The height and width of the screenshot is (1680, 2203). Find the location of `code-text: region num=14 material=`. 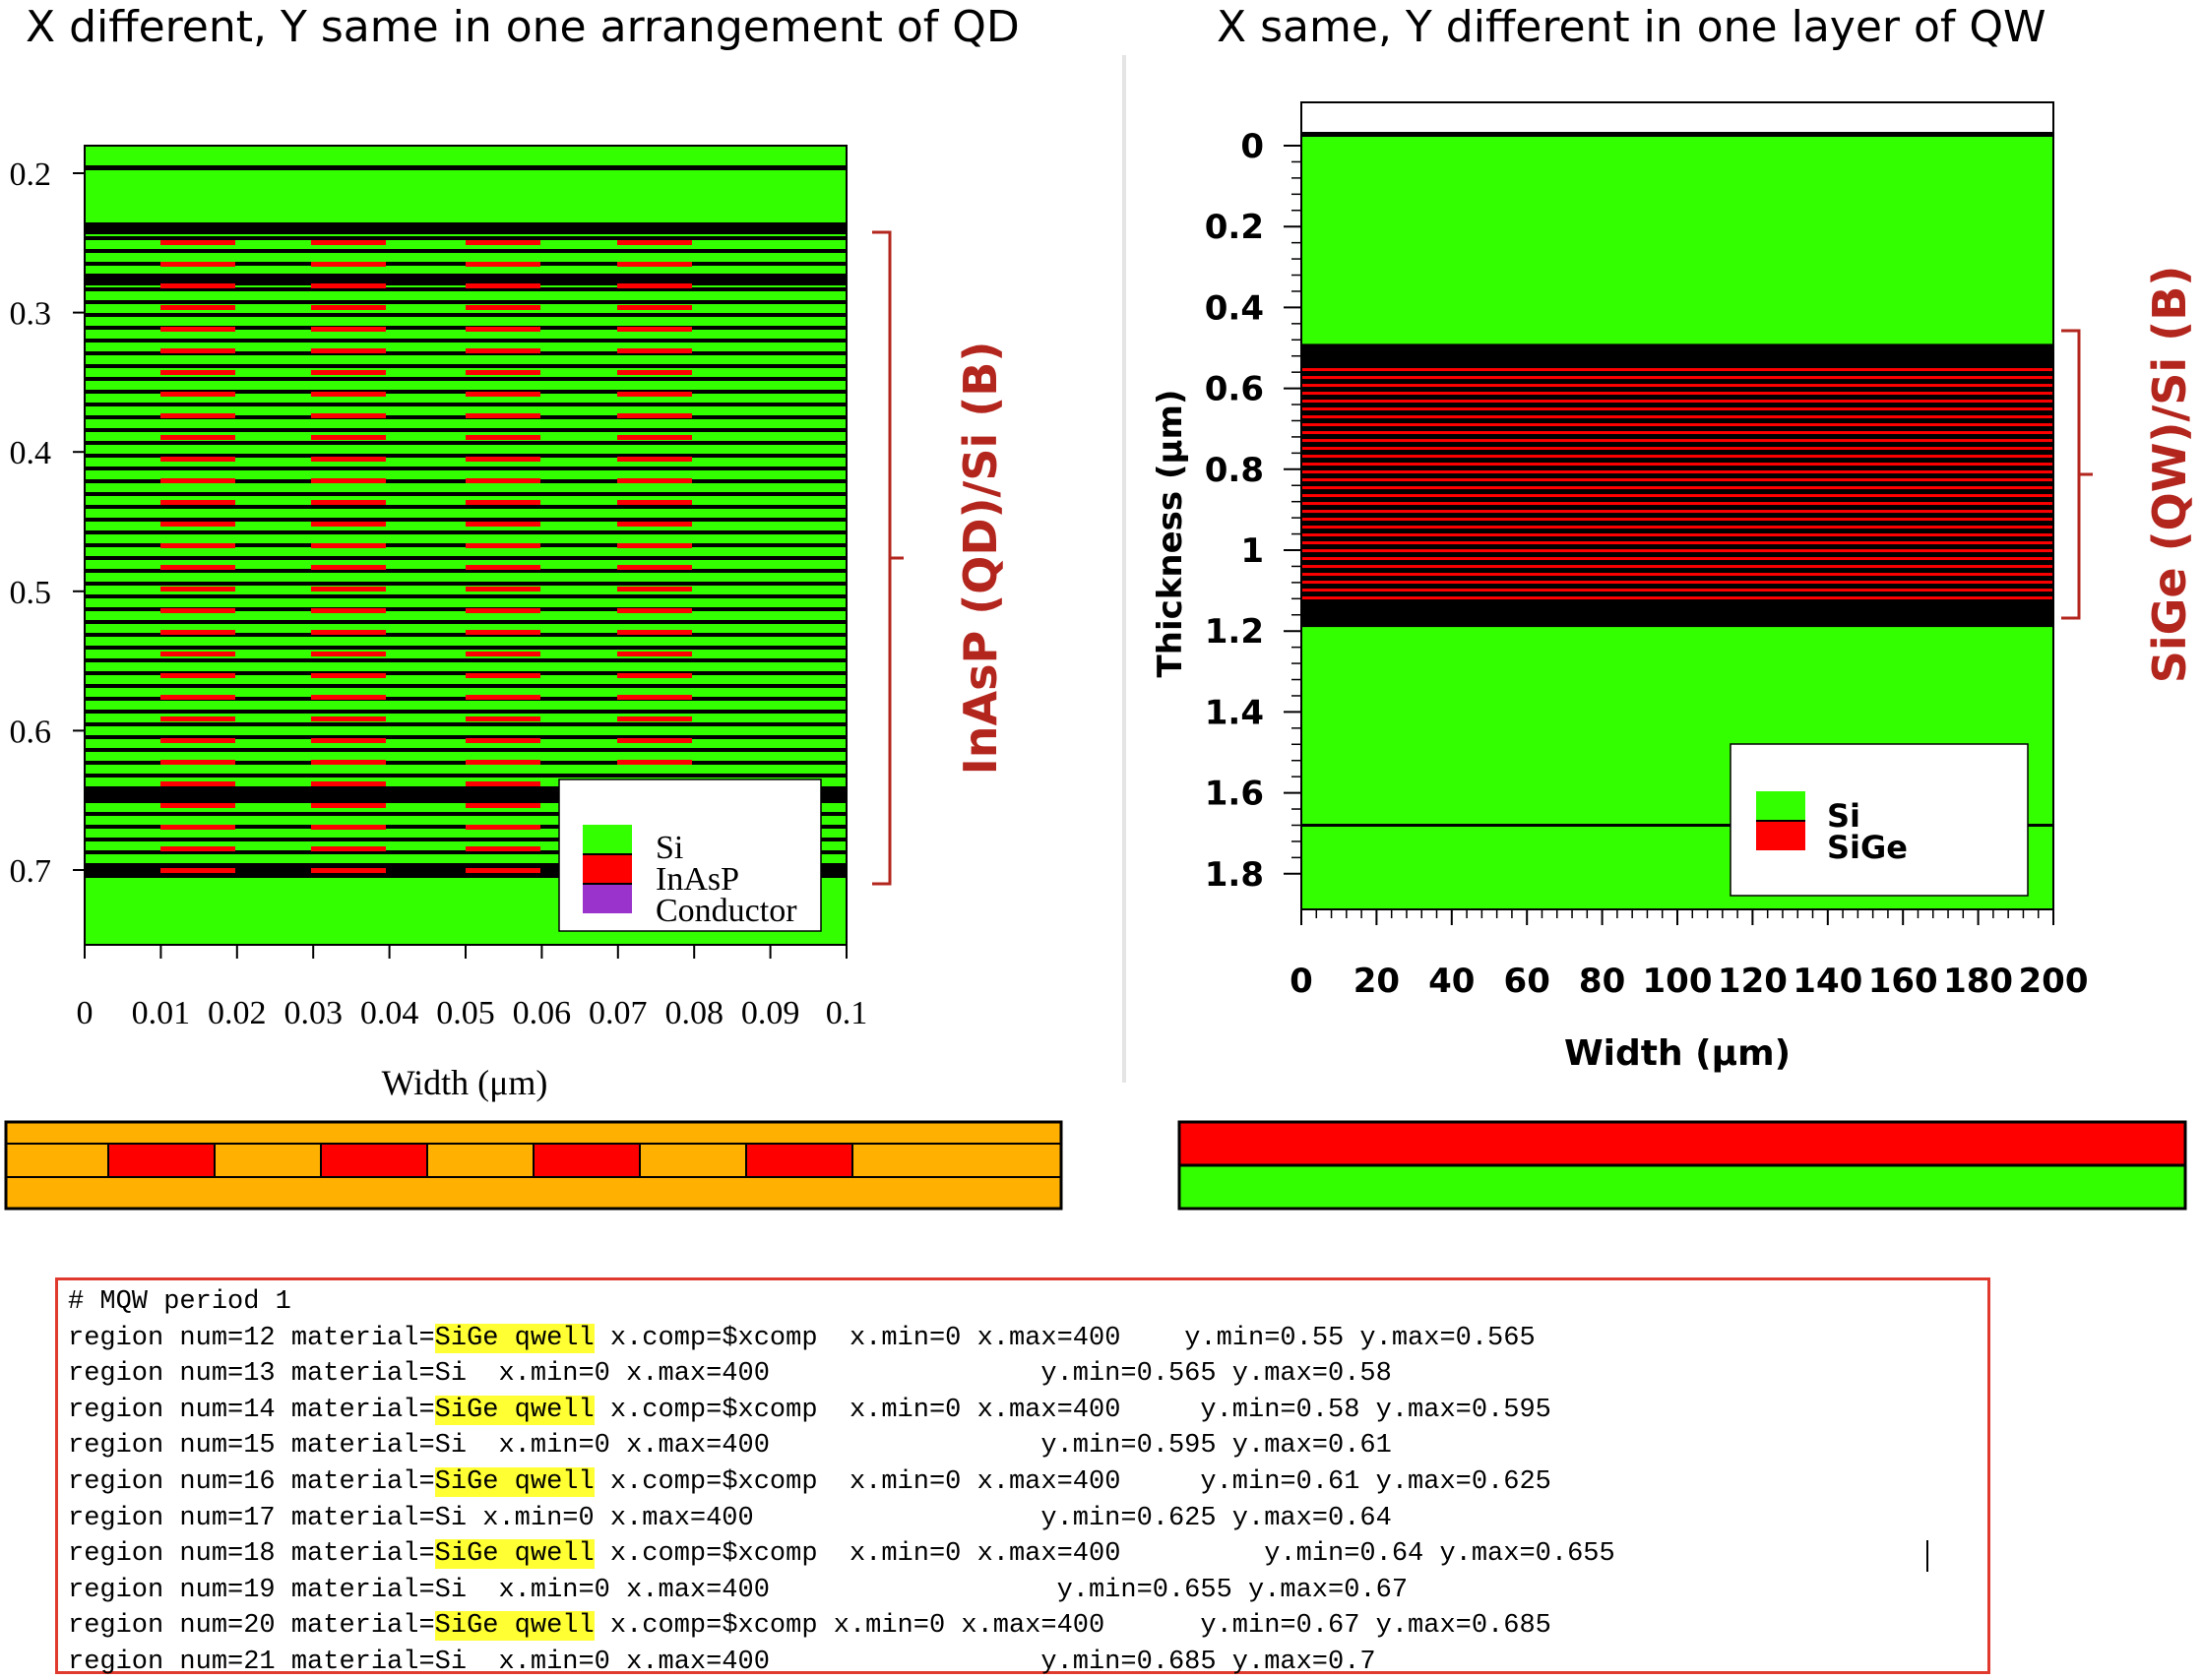

code-text: region num=14 material= is located at coordinates (252, 1410).